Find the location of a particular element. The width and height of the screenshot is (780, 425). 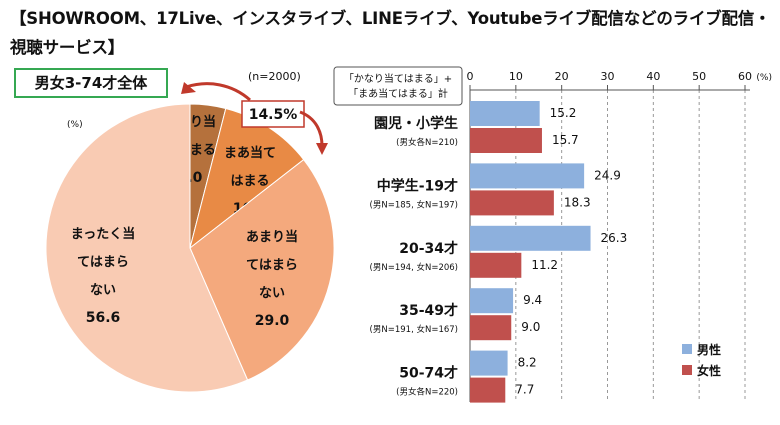

x-tick-label: 10 is located at coordinates (516, 76).